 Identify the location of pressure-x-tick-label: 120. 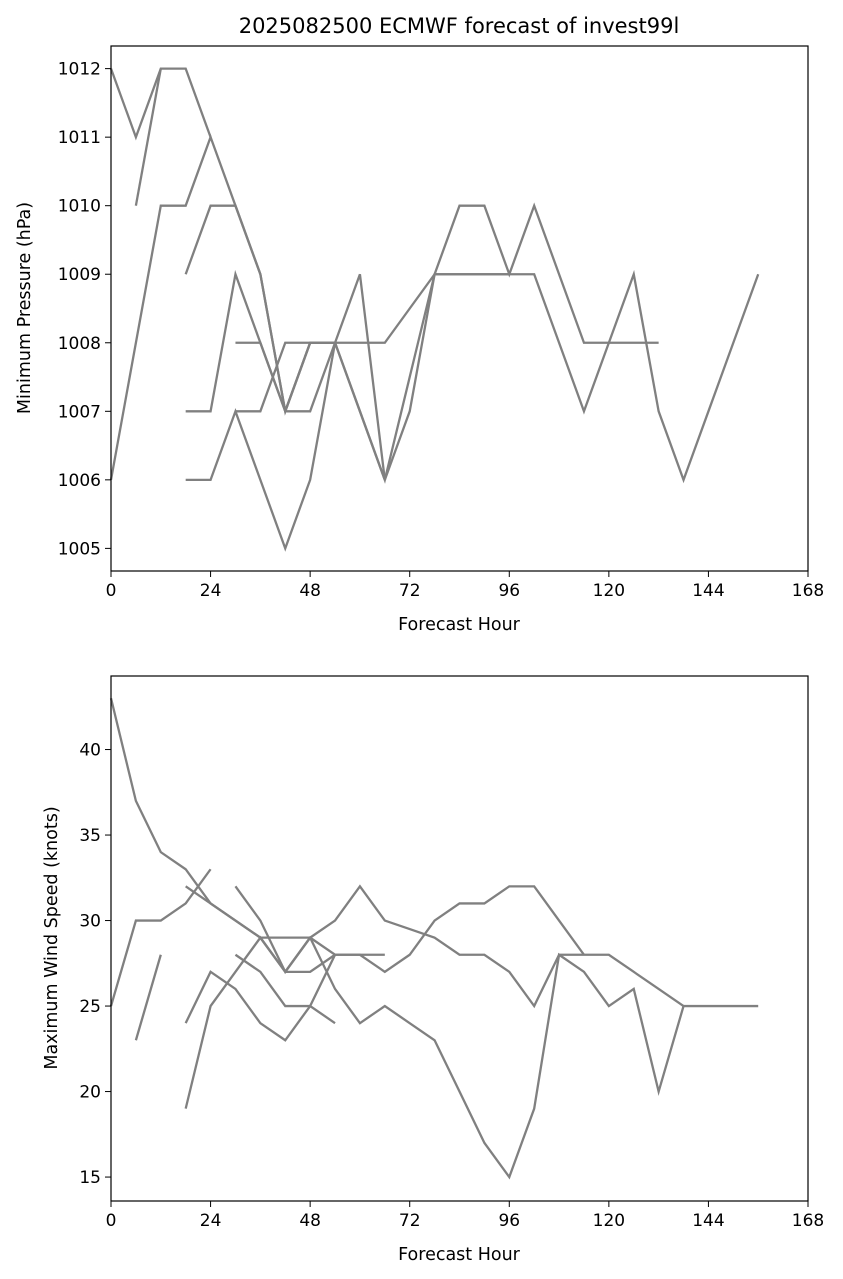
(609, 591).